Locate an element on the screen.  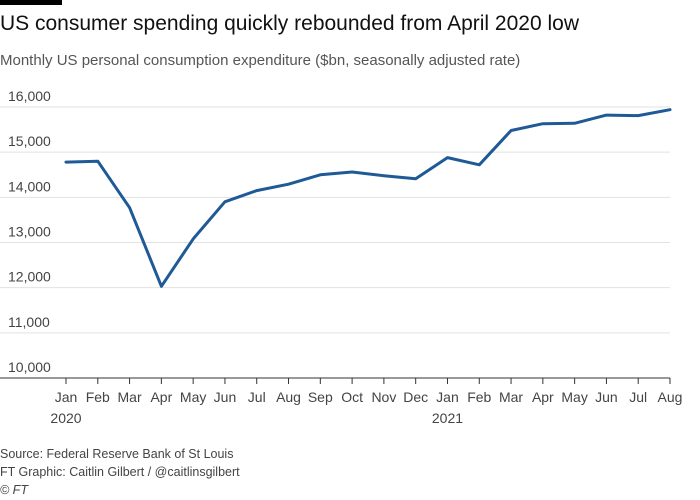
y-tick-label: 12,000 is located at coordinates (29, 277).